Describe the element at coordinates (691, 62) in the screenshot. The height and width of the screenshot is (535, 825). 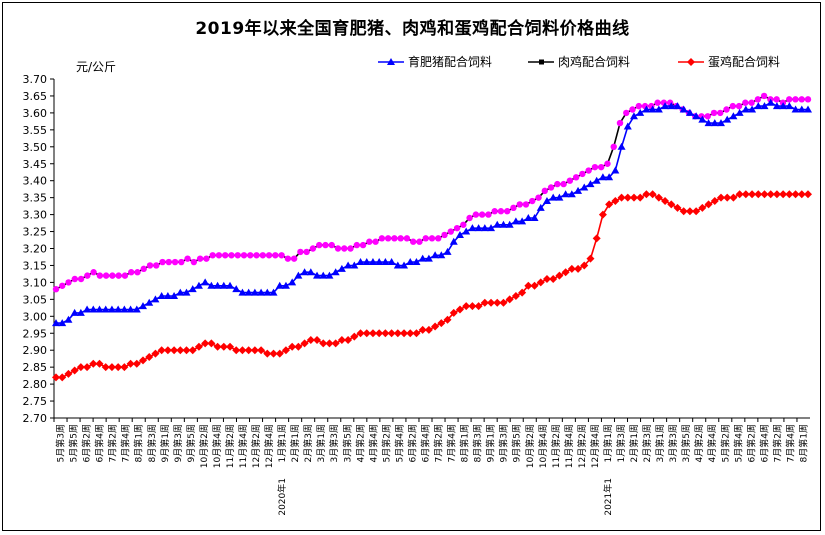
I see `legend-marker` at that location.